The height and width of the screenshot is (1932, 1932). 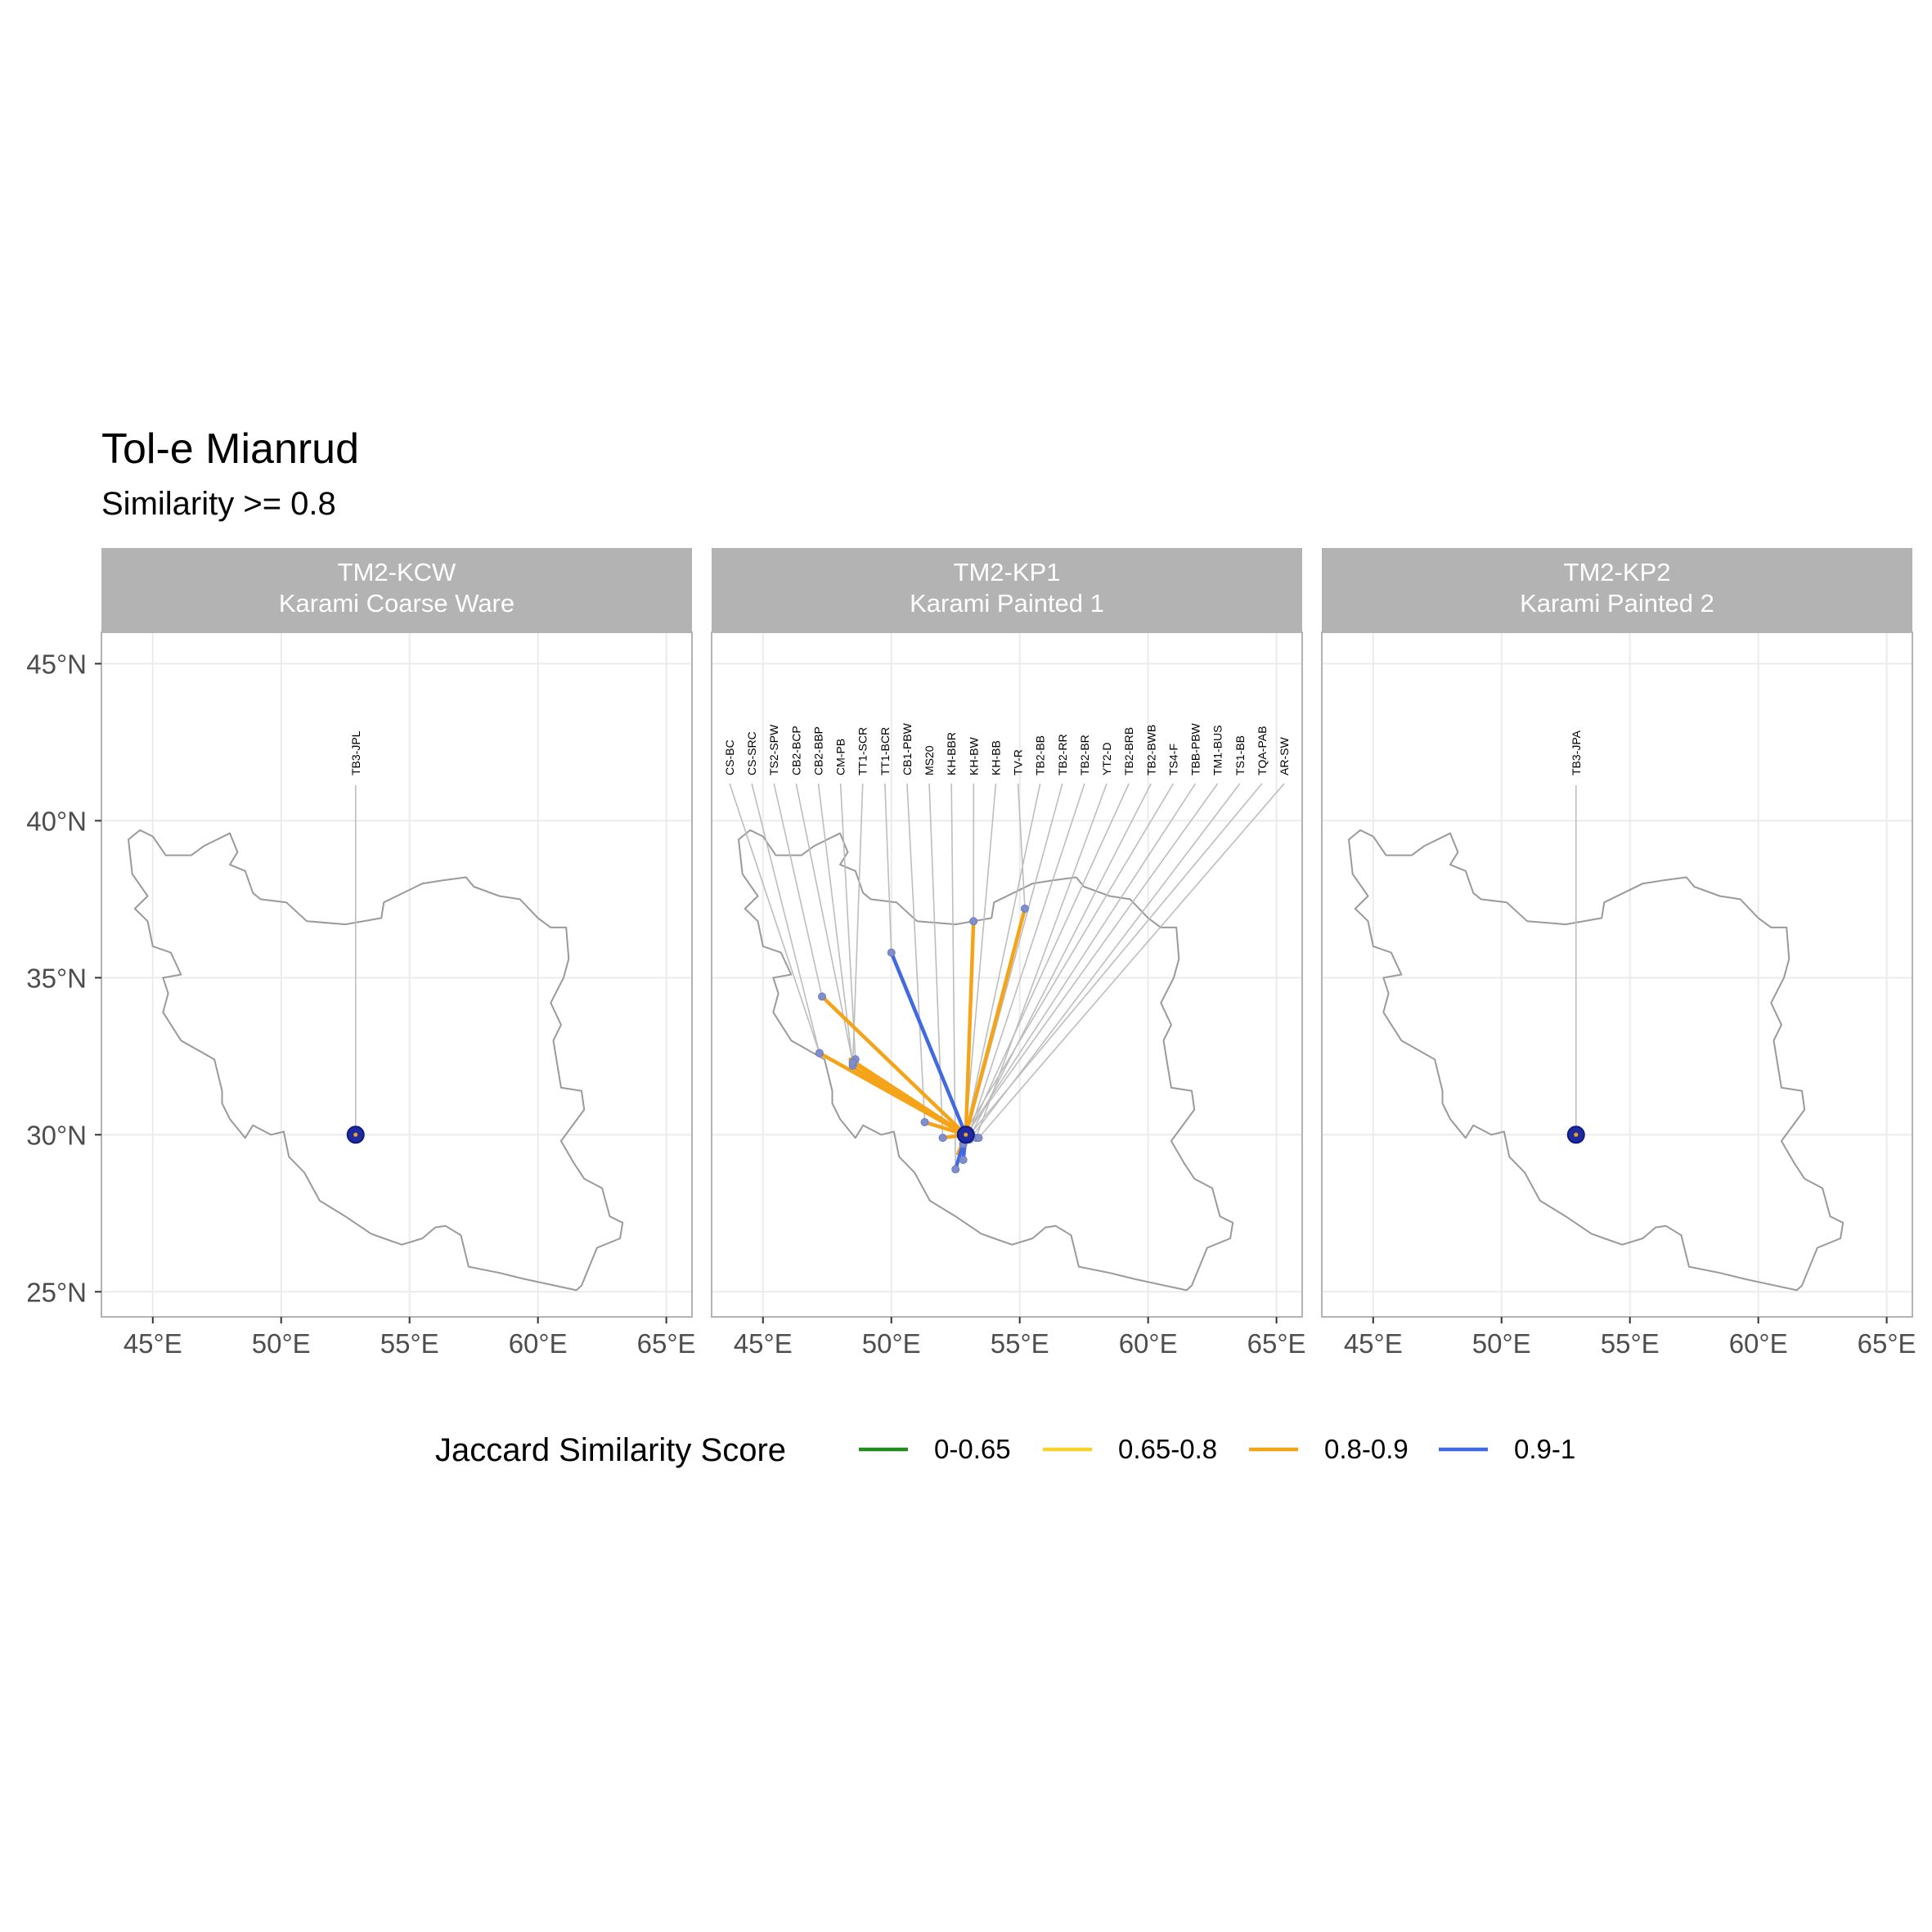 I want to click on panel-code: TM2-KP2, so click(x=1617, y=572).